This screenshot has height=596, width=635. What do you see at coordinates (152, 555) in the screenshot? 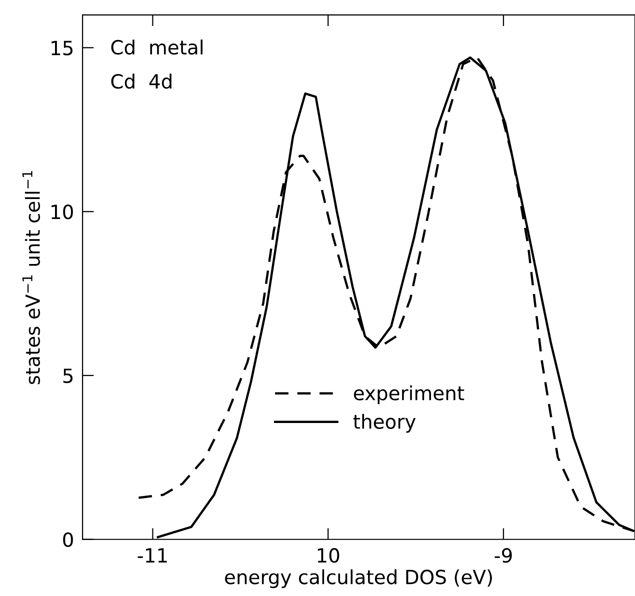
I see `x-tick-label: -11` at bounding box center [152, 555].